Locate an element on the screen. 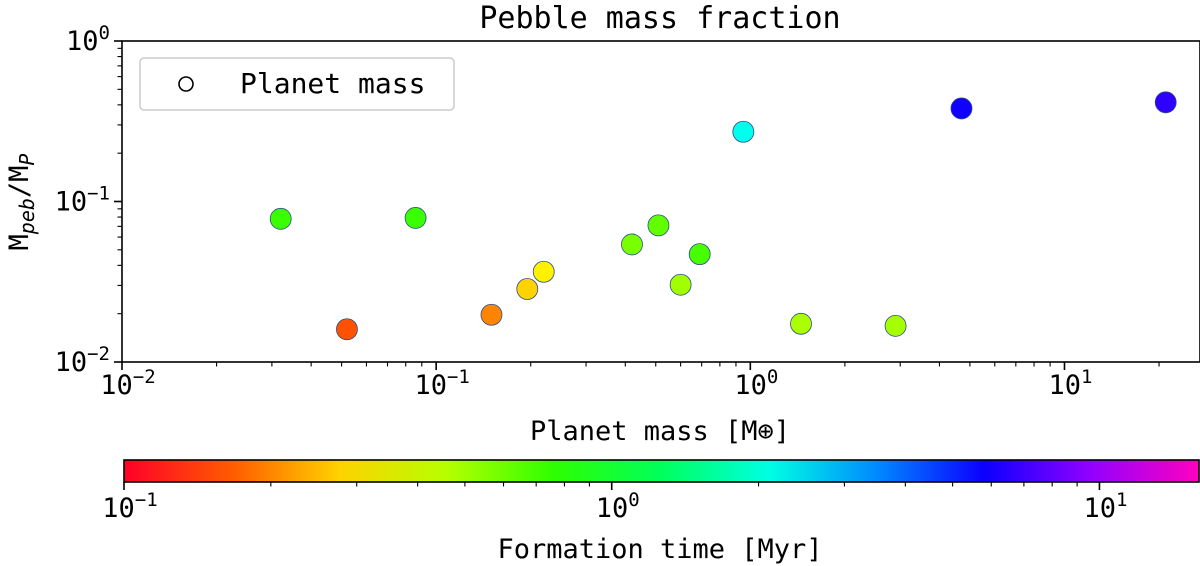 The image size is (1200, 566). y-label-sub-peb: peb is located at coordinates (27, 216).